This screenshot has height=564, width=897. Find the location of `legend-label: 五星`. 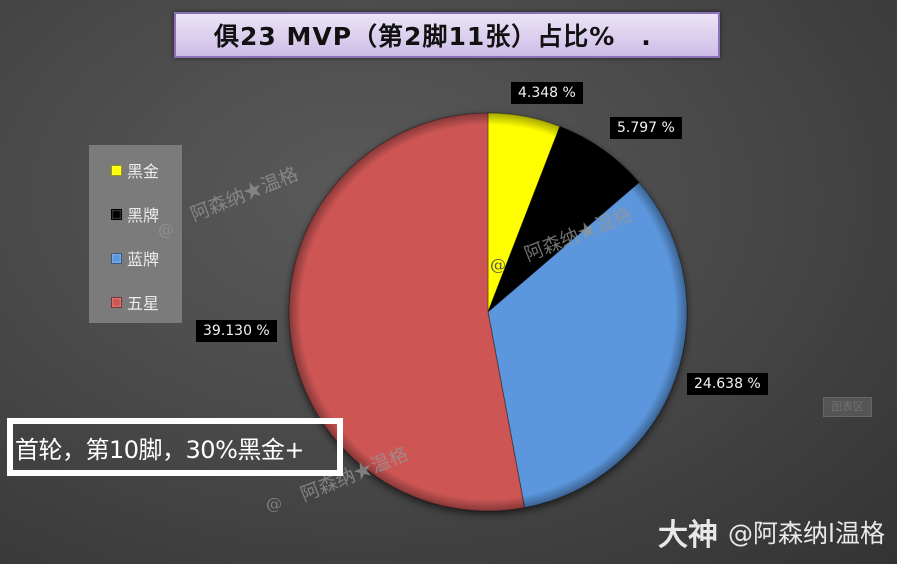

legend-label: 五星 is located at coordinates (143, 303).